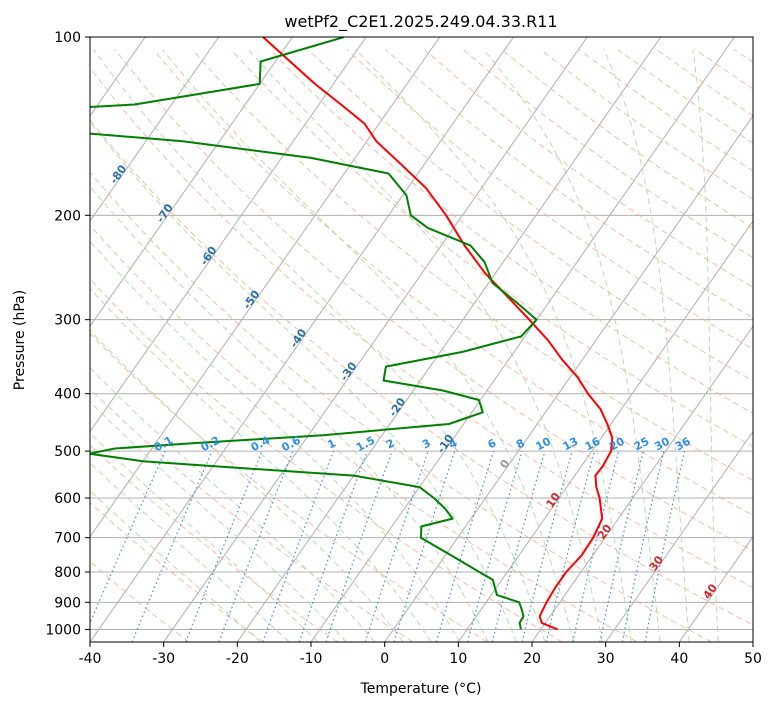  I want to click on mixing-ratio-label: 36, so click(683, 444).